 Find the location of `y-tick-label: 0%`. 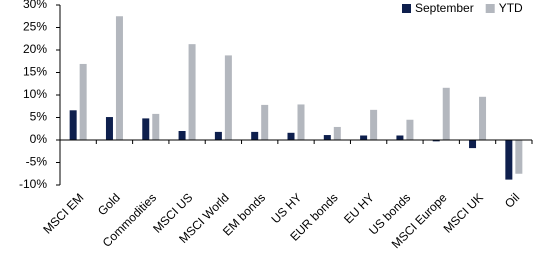

y-tick-label: 0% is located at coordinates (39, 139).